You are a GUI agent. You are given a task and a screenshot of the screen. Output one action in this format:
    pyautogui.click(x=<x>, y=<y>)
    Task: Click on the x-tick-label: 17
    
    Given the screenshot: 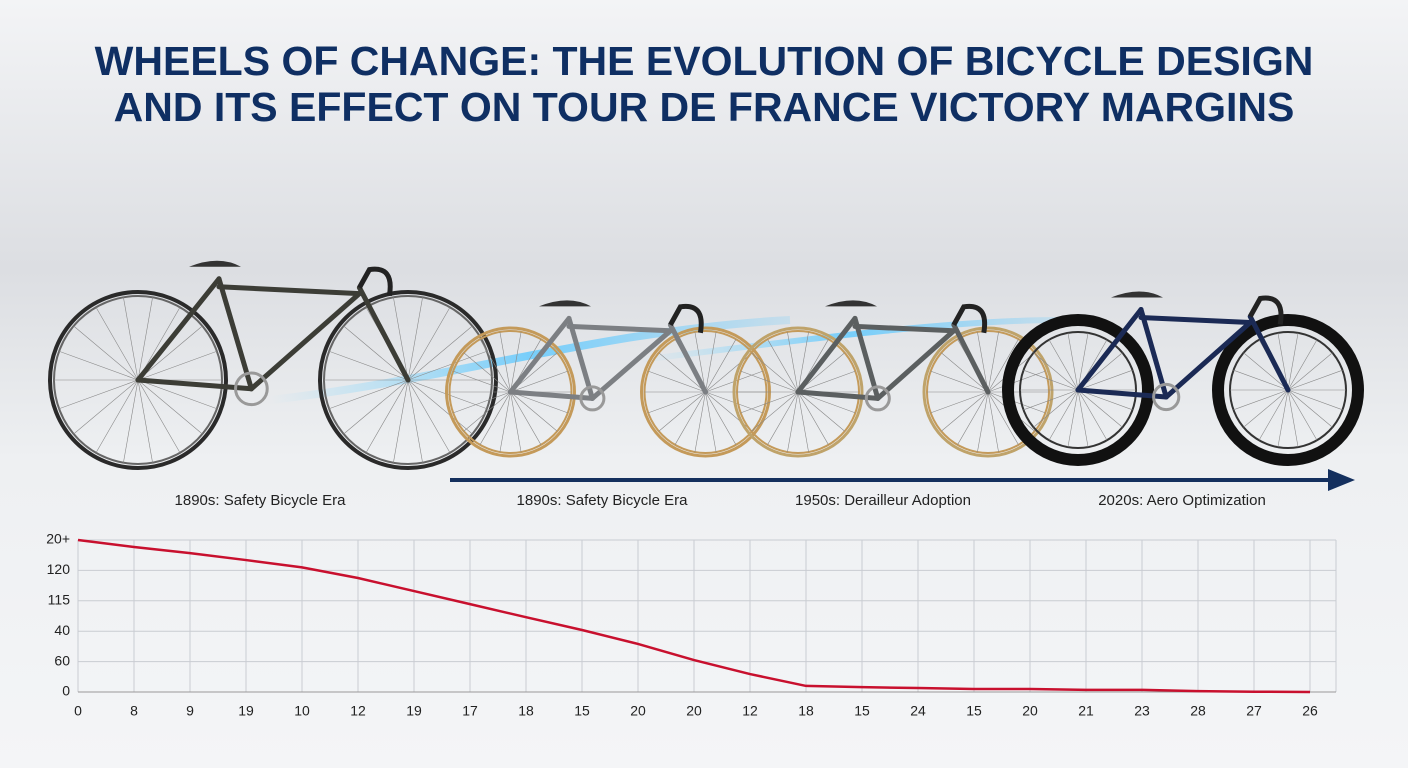 What is the action you would take?
    pyautogui.click(x=470, y=711)
    